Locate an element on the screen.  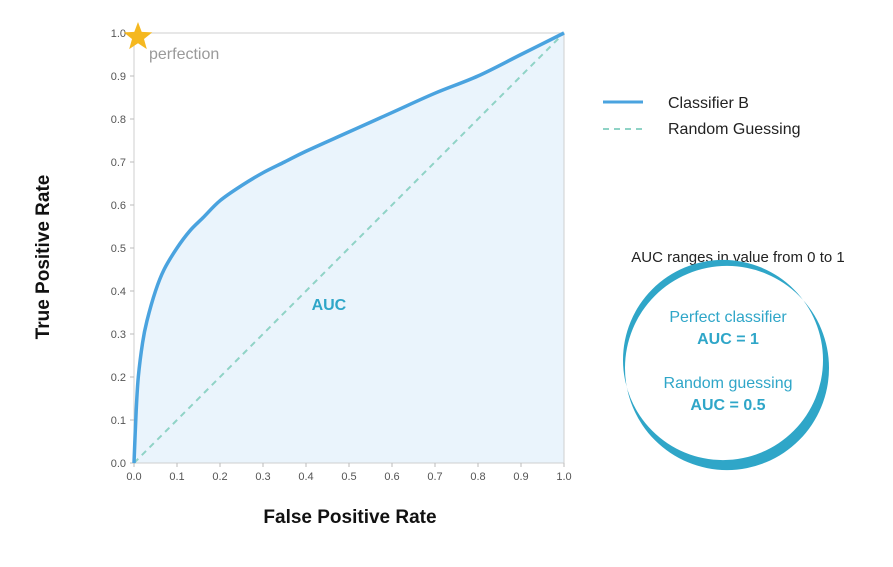
x-tick-label: 0.3 is located at coordinates (262, 477).